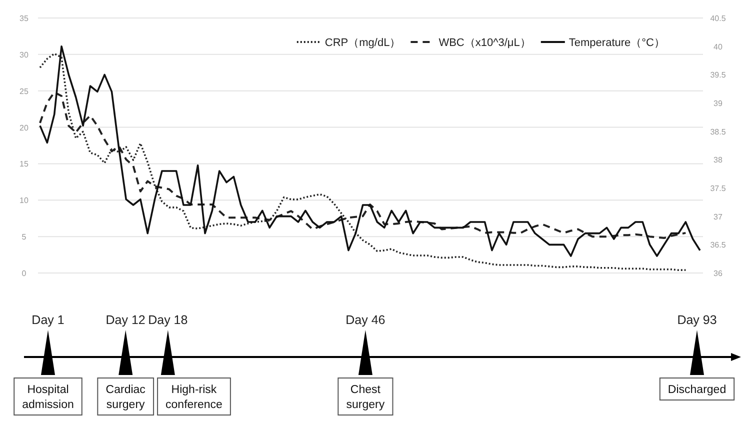 This screenshot has height=422, width=750. Describe the element at coordinates (697, 320) in the screenshot. I see `data-label: Day 93` at that location.